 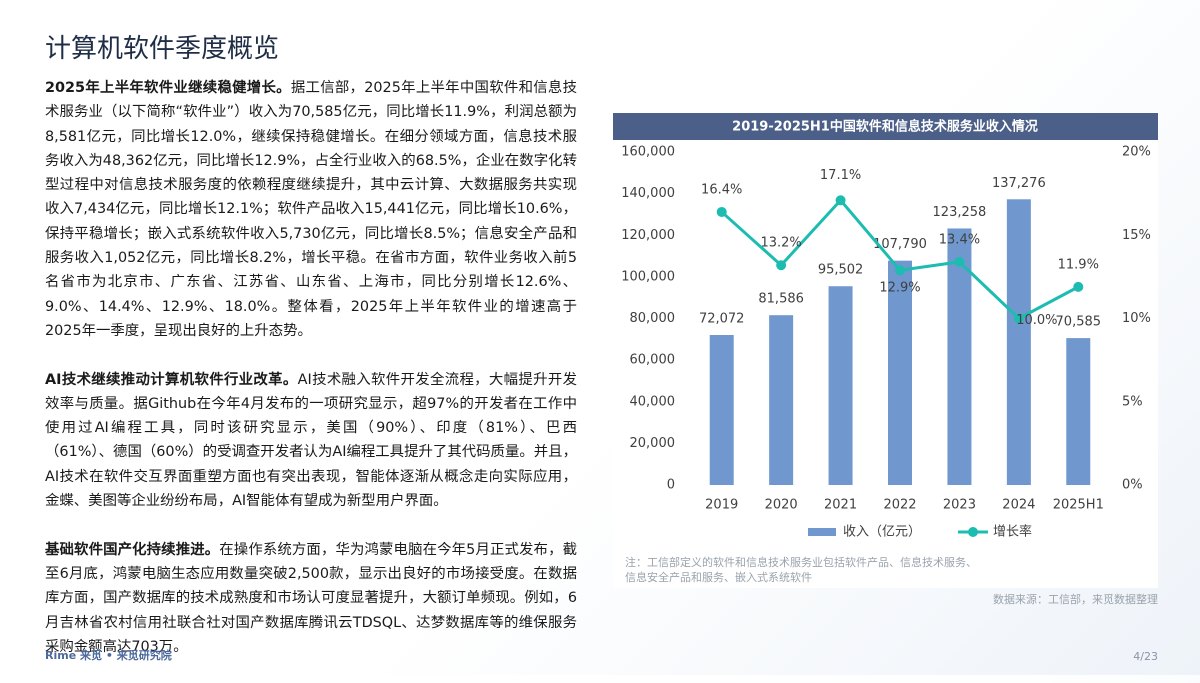 What do you see at coordinates (1012, 532) in the screenshot?
I see `legend-label: 增长率` at bounding box center [1012, 532].